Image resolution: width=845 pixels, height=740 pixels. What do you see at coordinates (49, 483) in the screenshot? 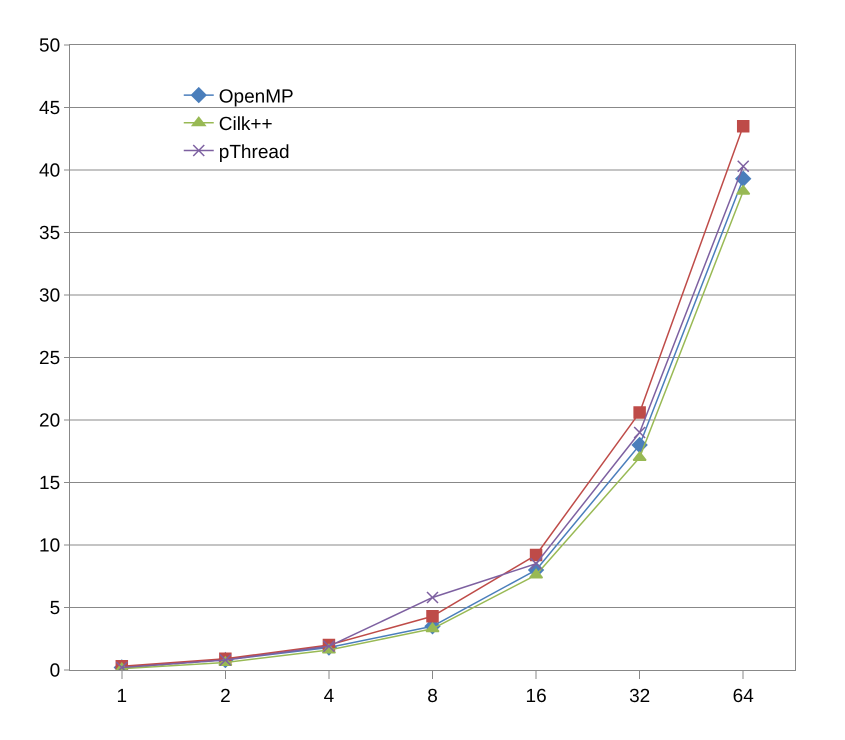
I see `y-tick-label: 15` at bounding box center [49, 483].